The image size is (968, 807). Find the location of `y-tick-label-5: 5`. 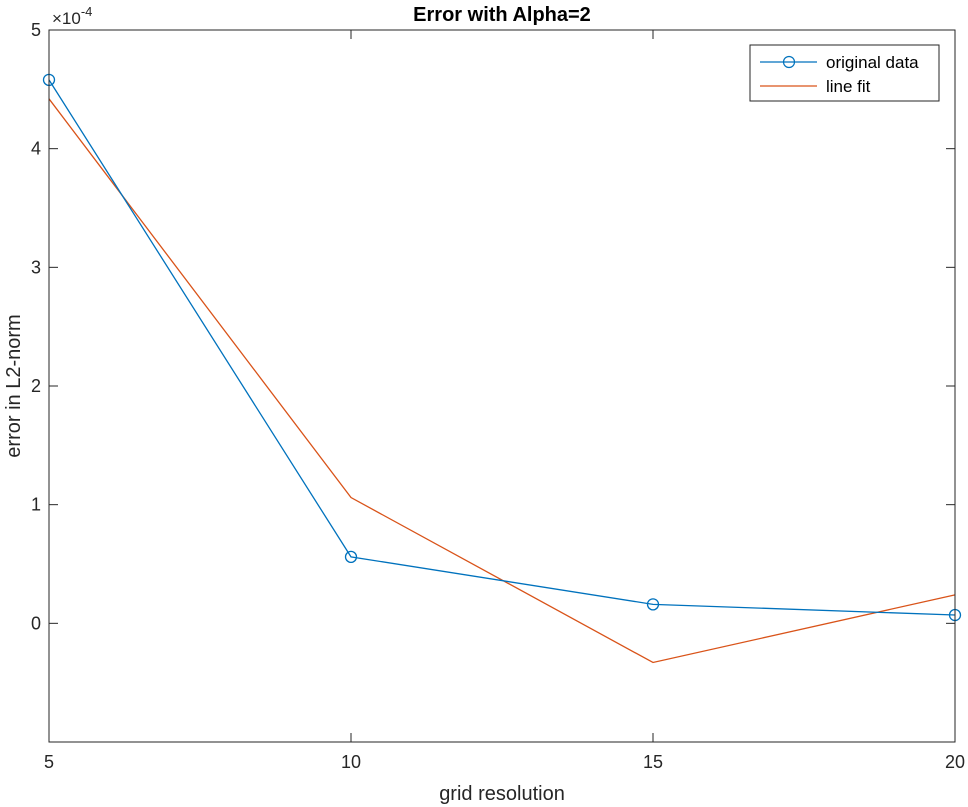

y-tick-label-5: 5 is located at coordinates (36, 30).